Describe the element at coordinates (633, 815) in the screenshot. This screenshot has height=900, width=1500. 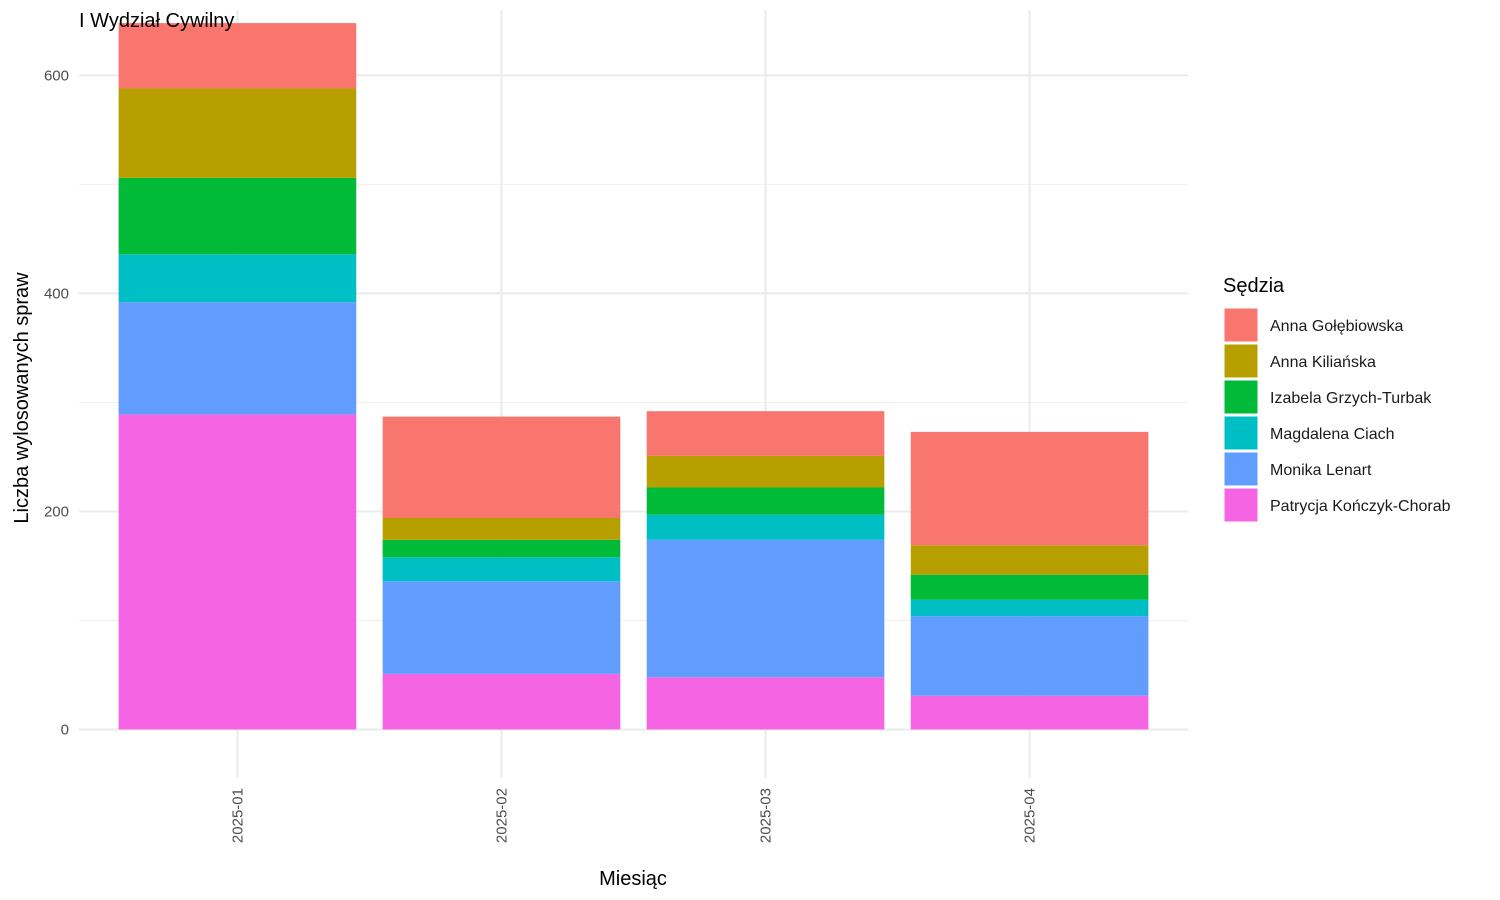
I see `x-tick-labels: 2025-01 2025-02 2025-03 2025-04` at that location.